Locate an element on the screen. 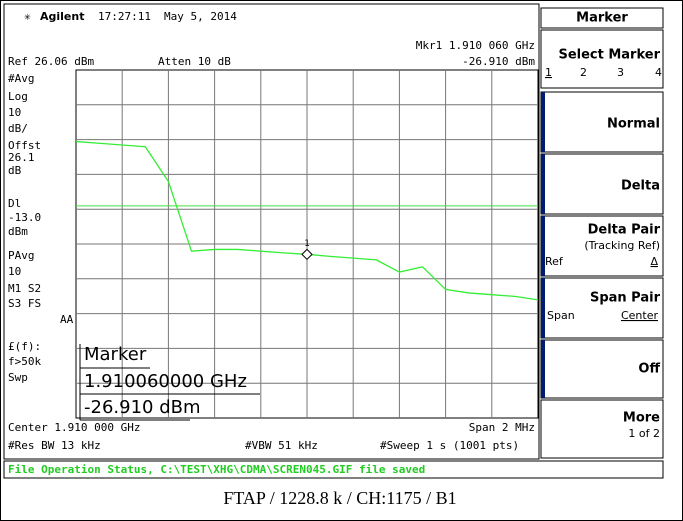 The image size is (683, 521). softkey-label: Delta is located at coordinates (640, 186).